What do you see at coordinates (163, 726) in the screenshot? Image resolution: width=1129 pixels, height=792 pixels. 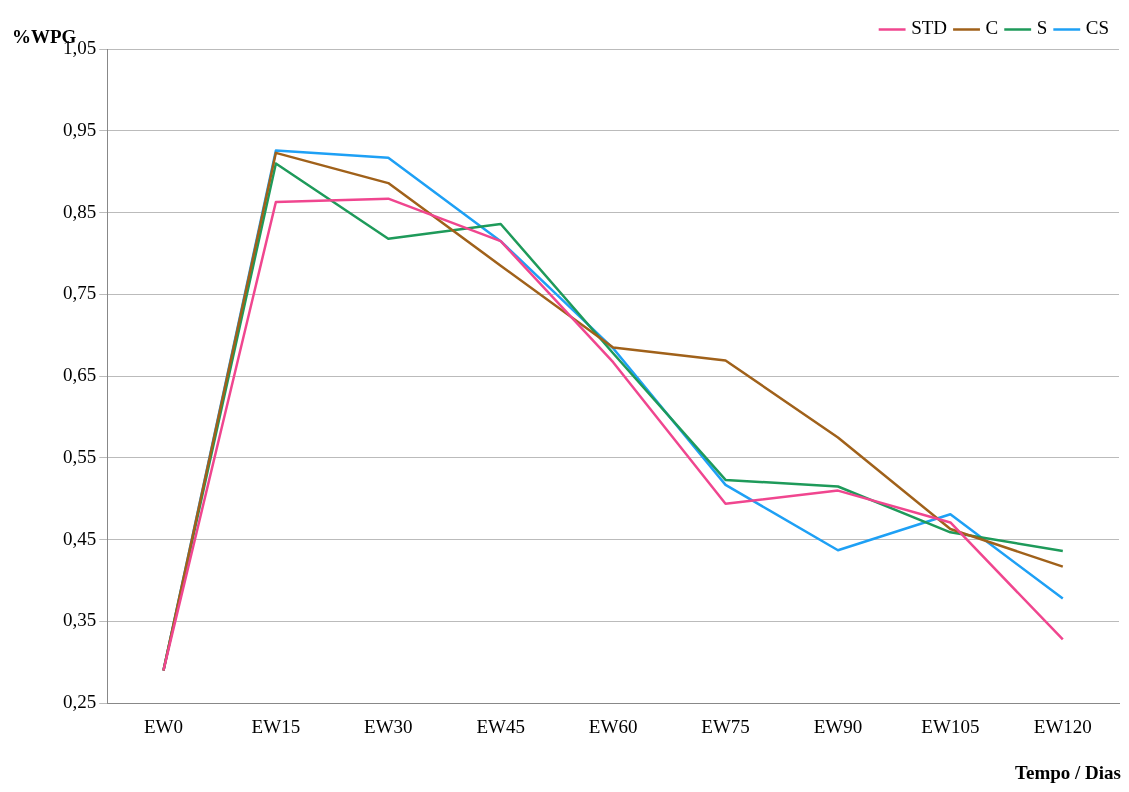 I see `x-tick-label: EW0` at bounding box center [163, 726].